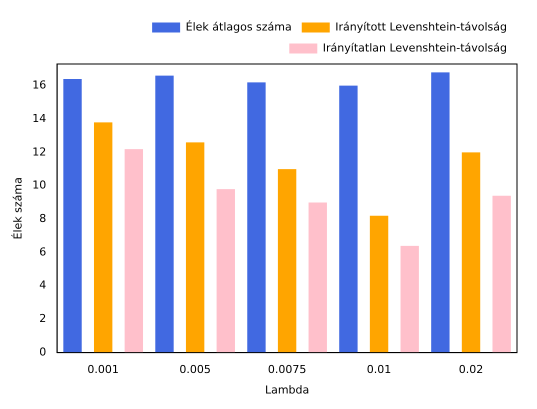 The image size is (537, 409). What do you see at coordinates (39, 151) in the screenshot?
I see `y-tick-label: 12` at bounding box center [39, 151].